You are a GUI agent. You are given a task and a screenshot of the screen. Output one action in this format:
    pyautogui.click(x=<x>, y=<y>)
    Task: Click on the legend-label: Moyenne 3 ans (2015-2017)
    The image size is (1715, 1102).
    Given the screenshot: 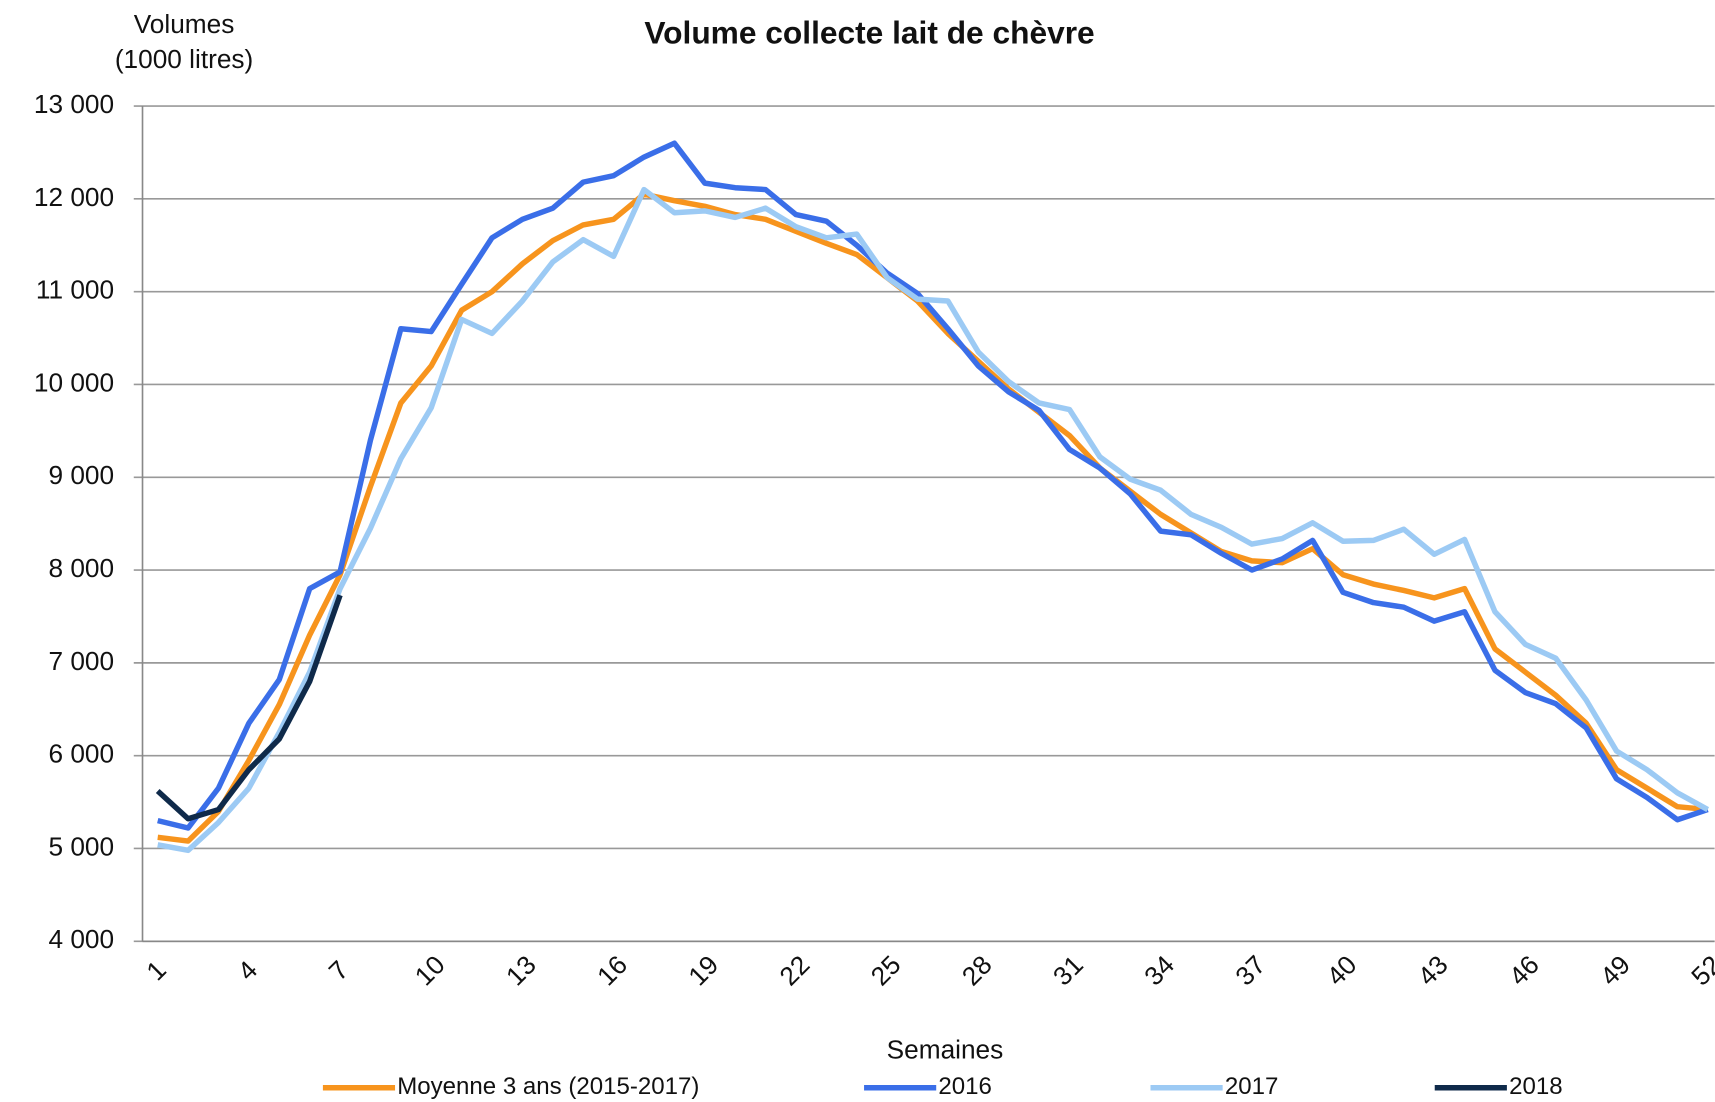 What is the action you would take?
    pyautogui.click(x=548, y=1086)
    